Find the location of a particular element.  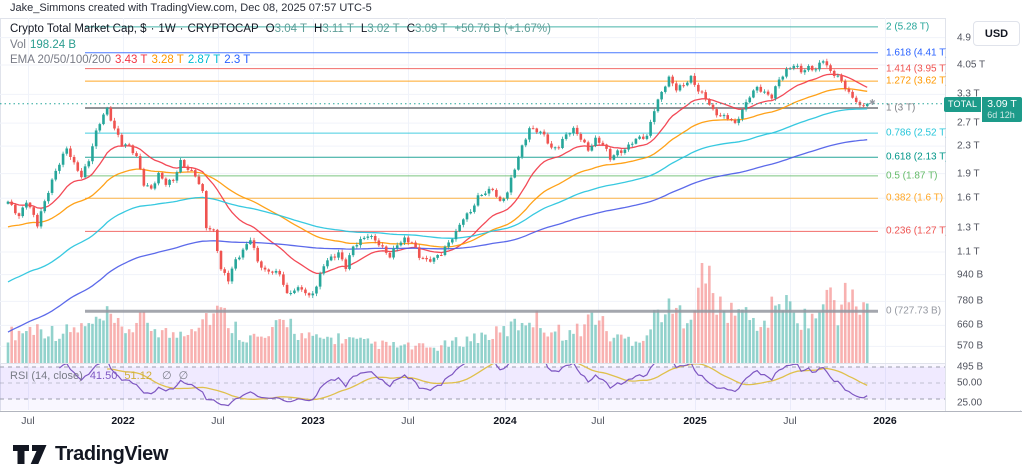

last-price-badge: TOTAL 3.09 T 6d 12h is located at coordinates (983, 109).